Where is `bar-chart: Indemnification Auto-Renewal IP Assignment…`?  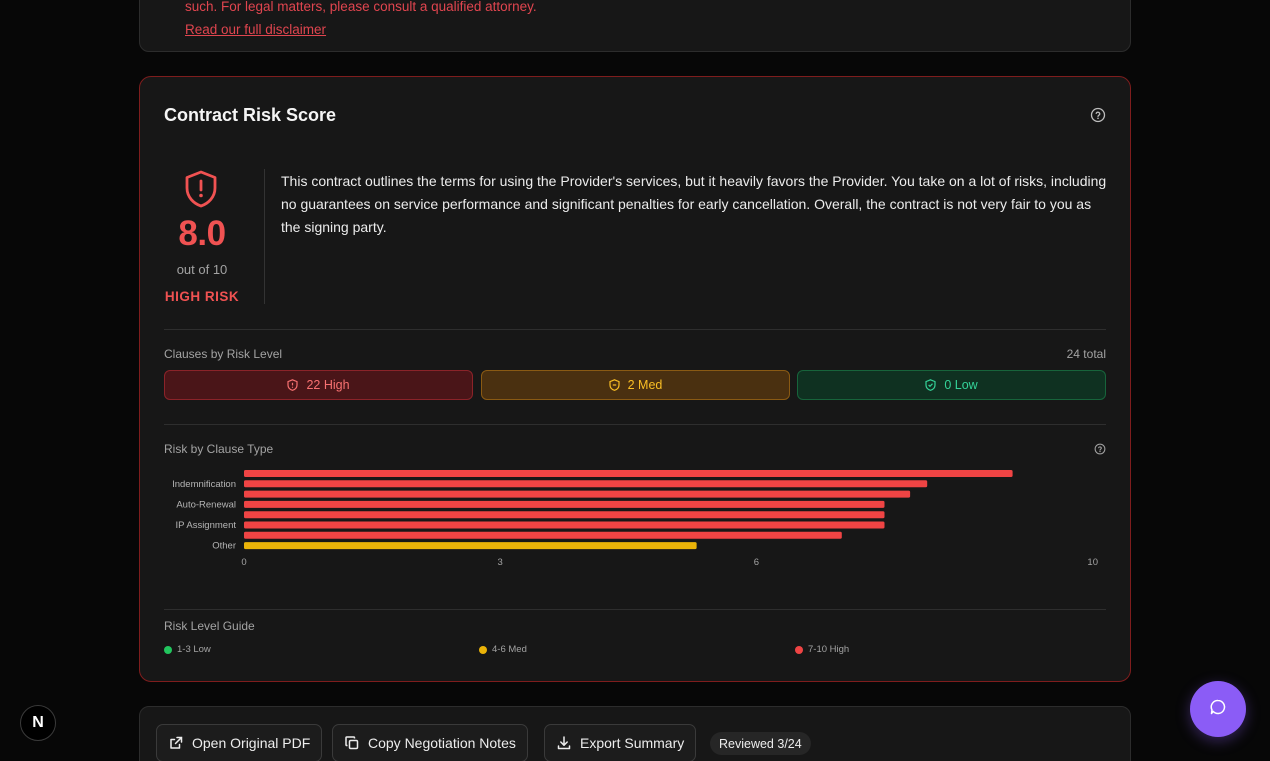 bar-chart: Indemnification Auto-Renewal IP Assignment… is located at coordinates (635, 519).